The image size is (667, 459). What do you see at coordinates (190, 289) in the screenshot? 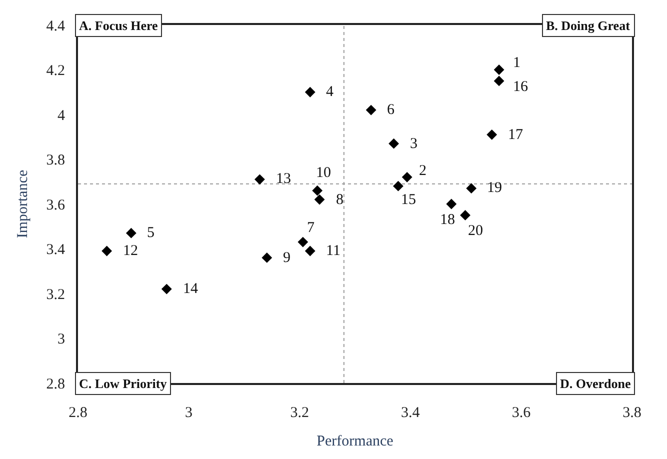
I see `annotation: 14` at bounding box center [190, 289].